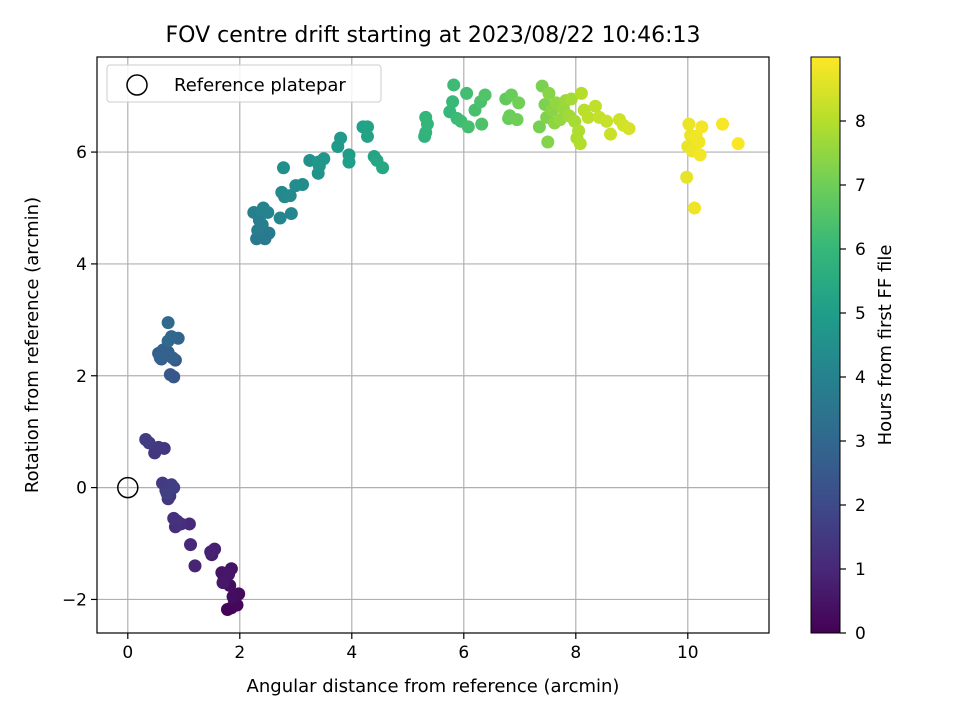 This screenshot has width=960, height=720. Describe the element at coordinates (433, 686) in the screenshot. I see `x-axis-label: Angular distance from reference (arcmin)` at that location.